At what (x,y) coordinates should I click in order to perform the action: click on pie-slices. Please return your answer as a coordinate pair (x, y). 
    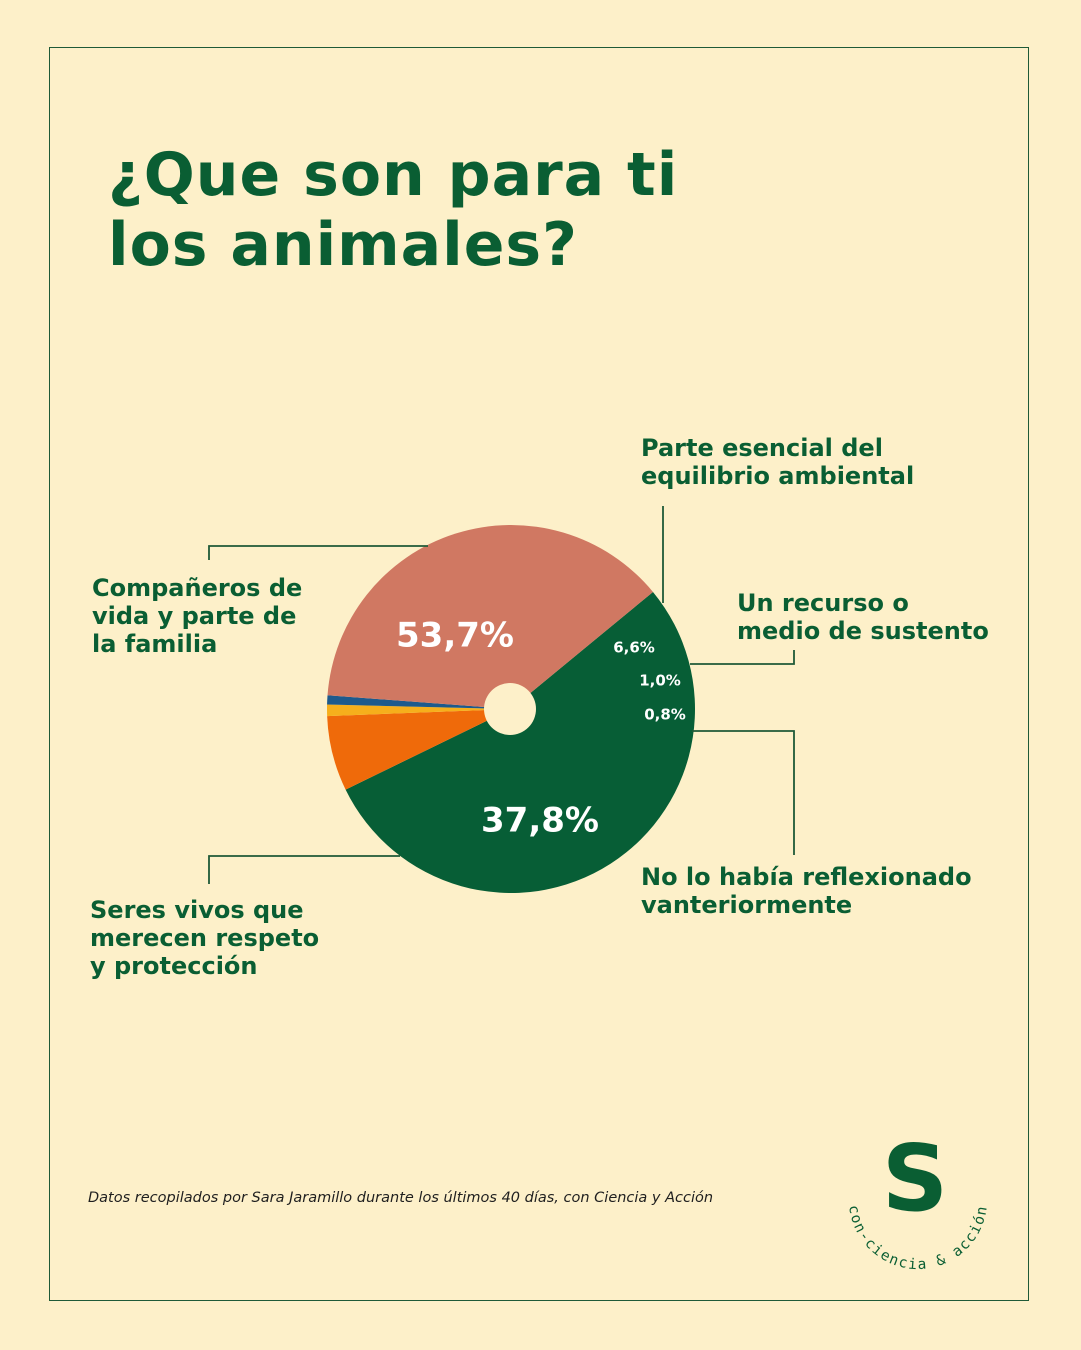
    Looking at the image, I should click on (511, 709).